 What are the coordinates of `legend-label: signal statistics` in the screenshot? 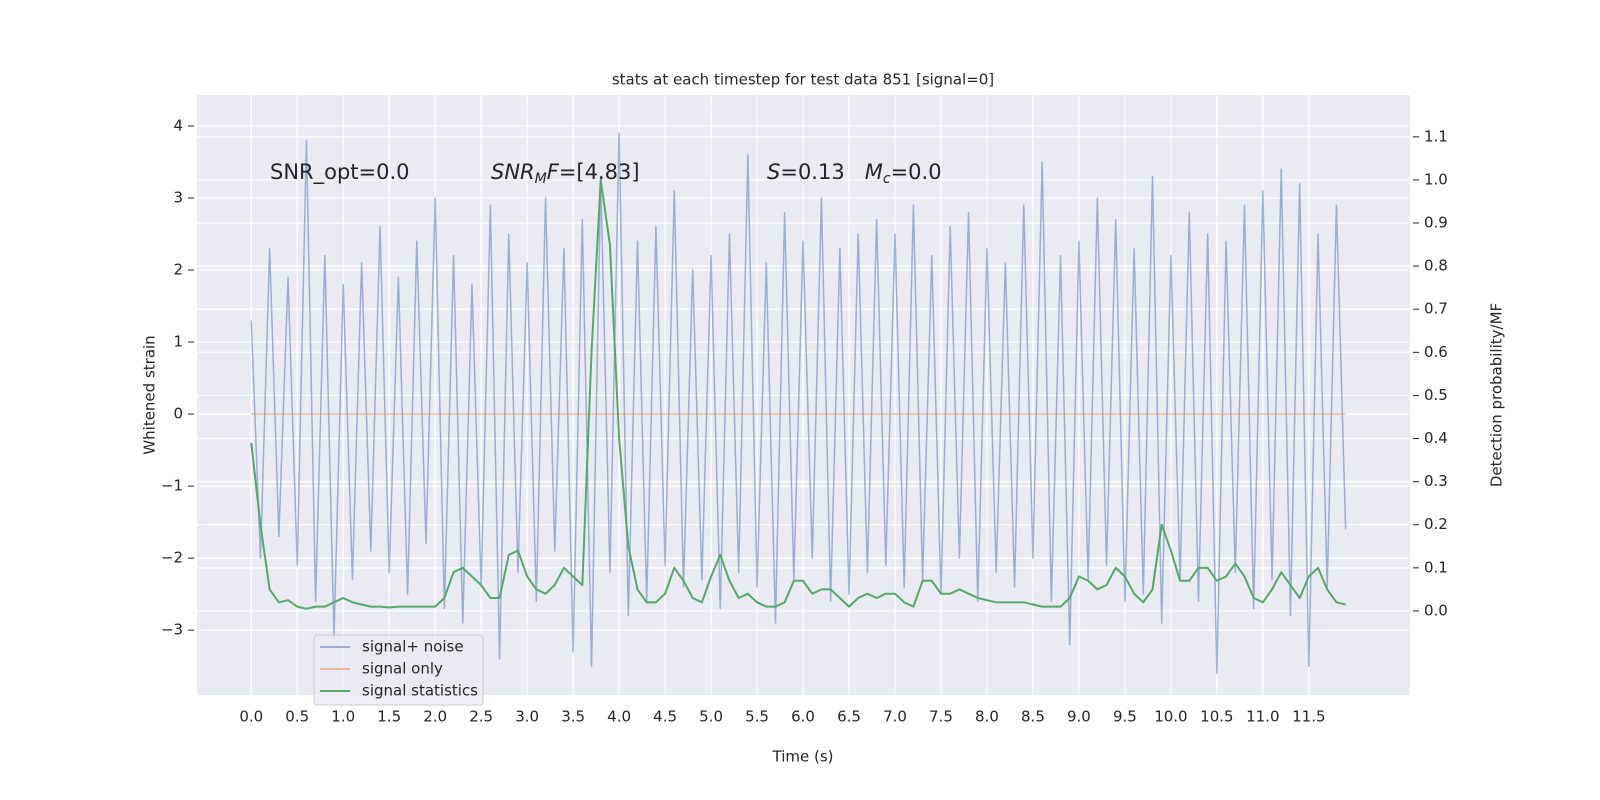 It's located at (420, 691).